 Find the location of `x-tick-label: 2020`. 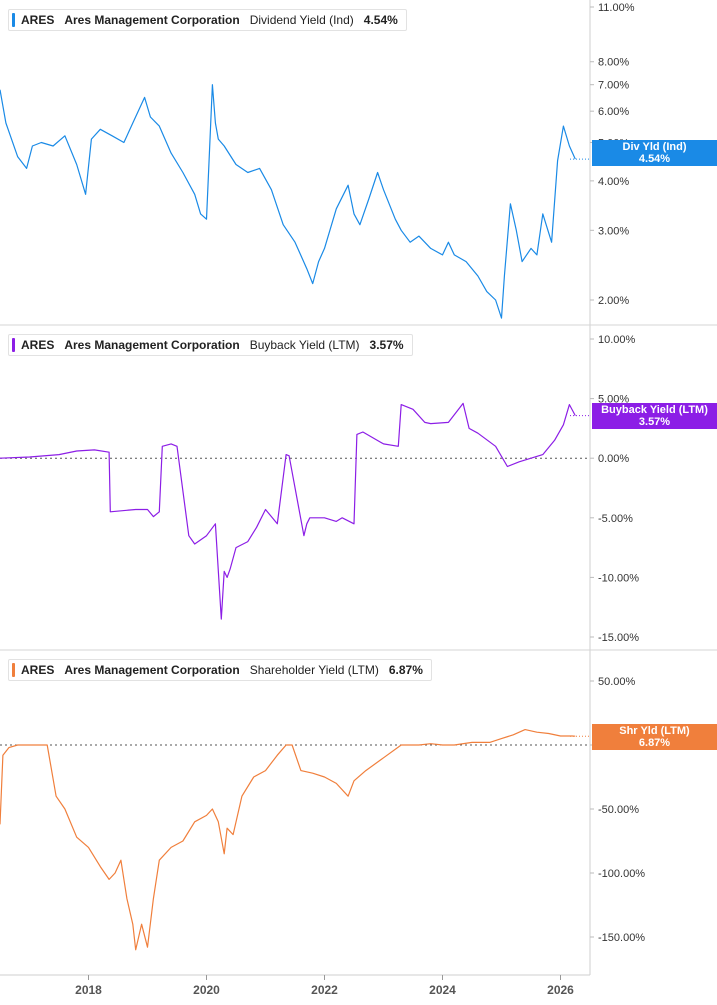

x-tick-label: 2020 is located at coordinates (206, 990).